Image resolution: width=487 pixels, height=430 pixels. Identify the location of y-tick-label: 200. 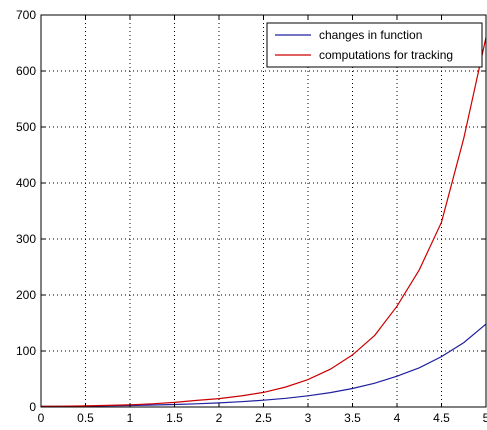
(26, 295).